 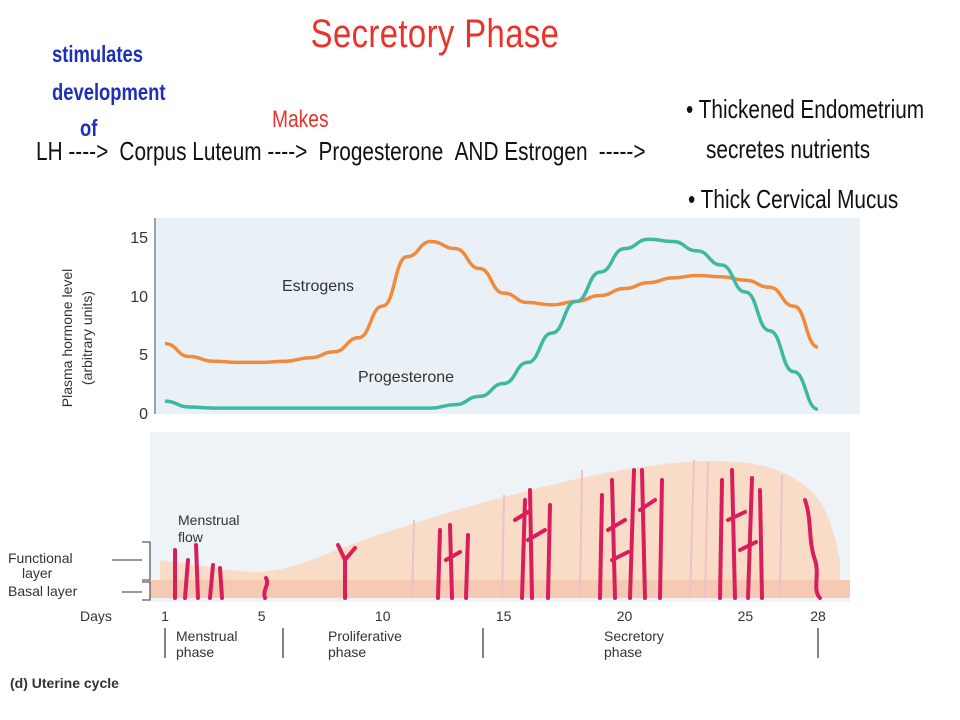 What do you see at coordinates (805, 109) in the screenshot?
I see `bullet-thickened-endometrium: • Thickened Endometrium` at bounding box center [805, 109].